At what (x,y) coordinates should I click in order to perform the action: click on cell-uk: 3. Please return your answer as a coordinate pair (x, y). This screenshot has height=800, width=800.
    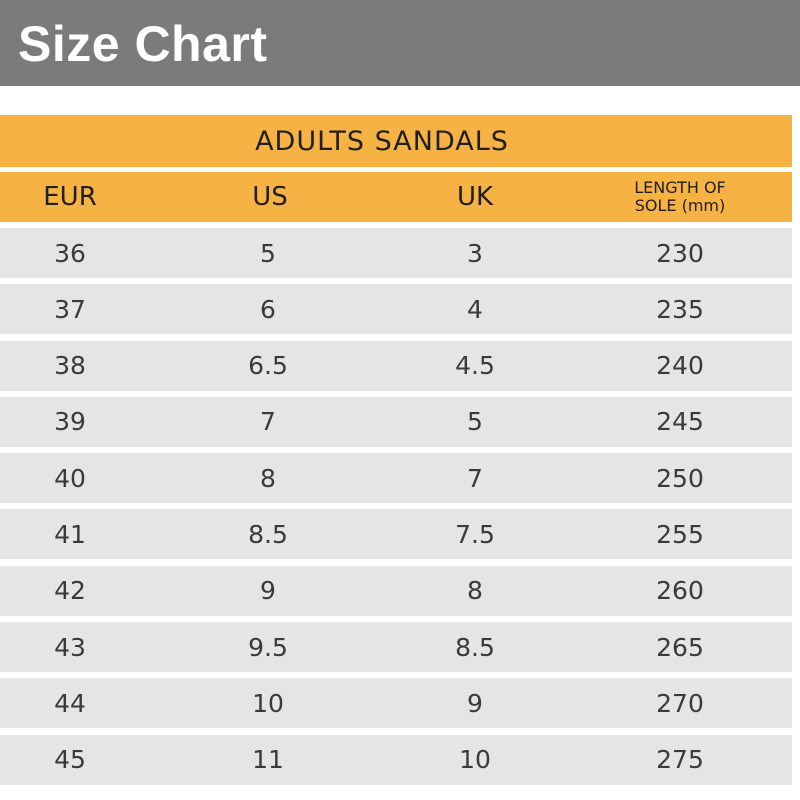
    Looking at the image, I should click on (475, 253).